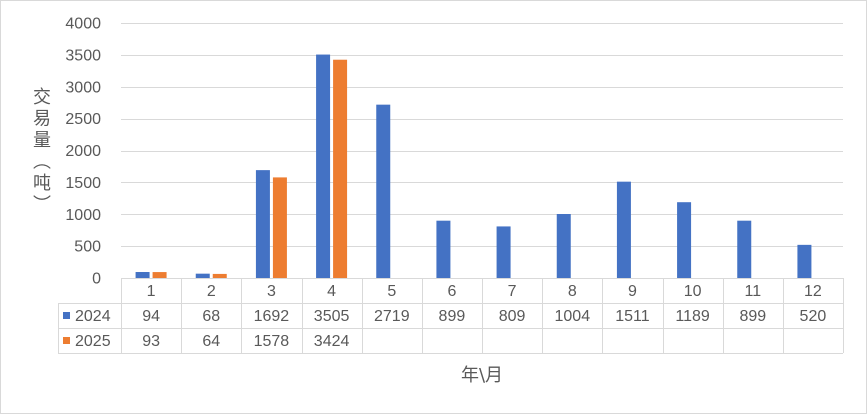  I want to click on y-tick-label: 4000, so click(83, 24).